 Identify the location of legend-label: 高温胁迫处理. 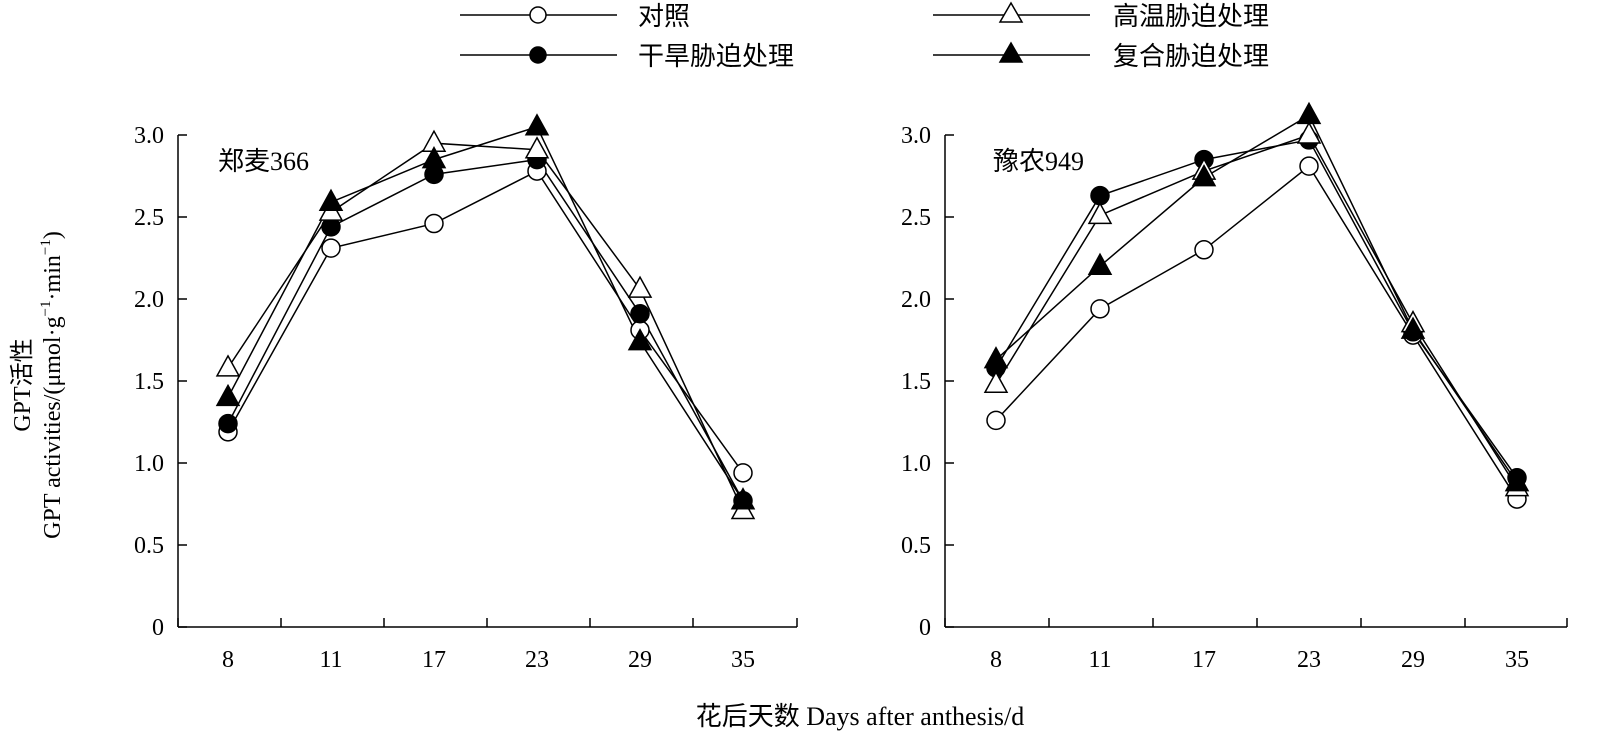
(1191, 16).